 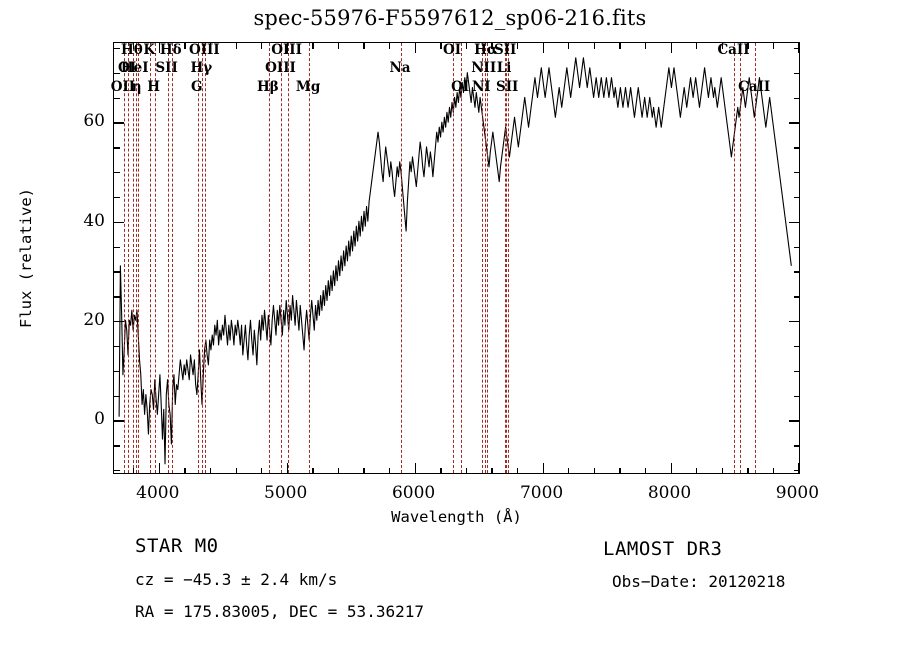 What do you see at coordinates (177, 546) in the screenshot?
I see `object-class-label: STAR M0` at bounding box center [177, 546].